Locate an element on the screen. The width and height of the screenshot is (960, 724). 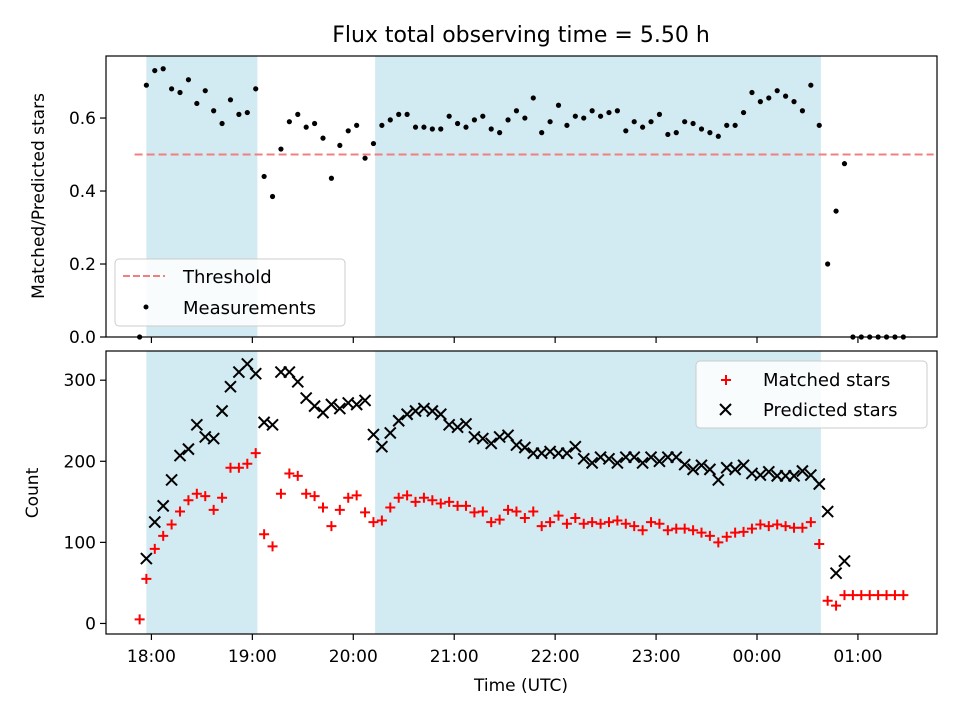
bottom-y-axis: 0 100 200 300 is located at coordinates (85, 502).